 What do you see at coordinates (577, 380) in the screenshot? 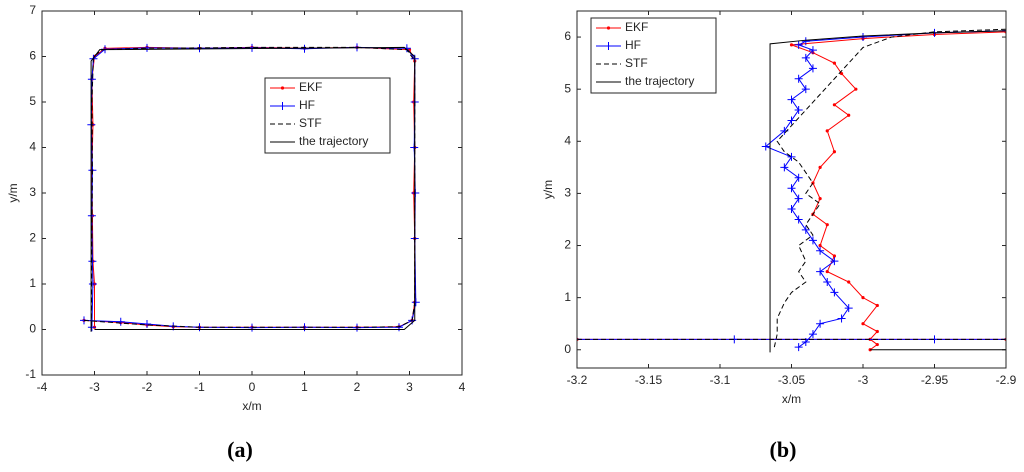
I see `x-tick-label: -3.2` at bounding box center [577, 380].